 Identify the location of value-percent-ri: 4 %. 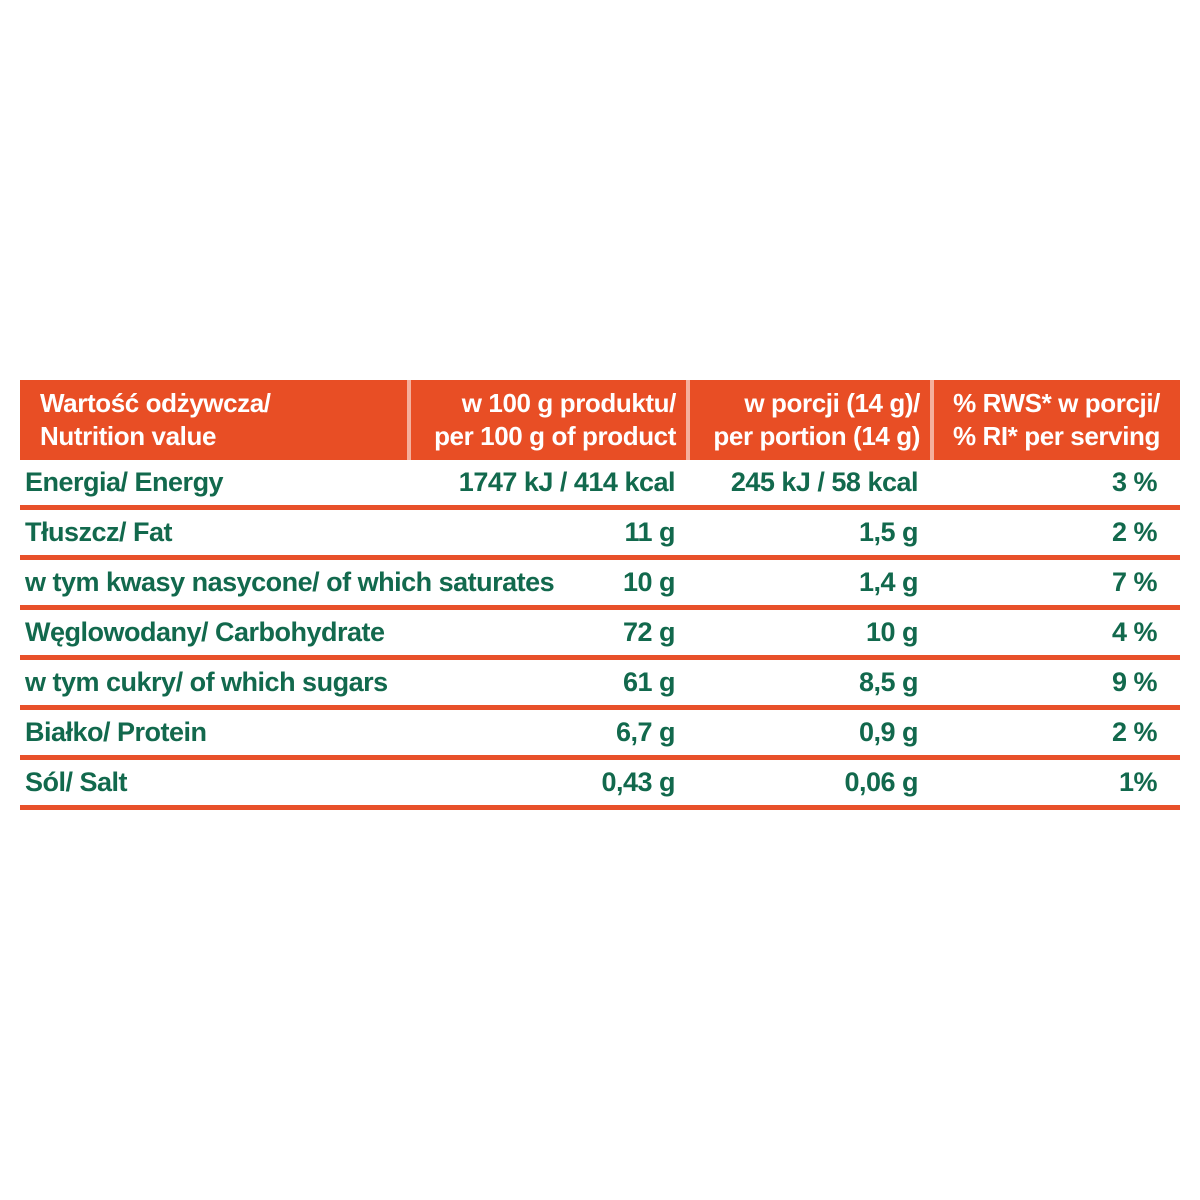
(1134, 632).